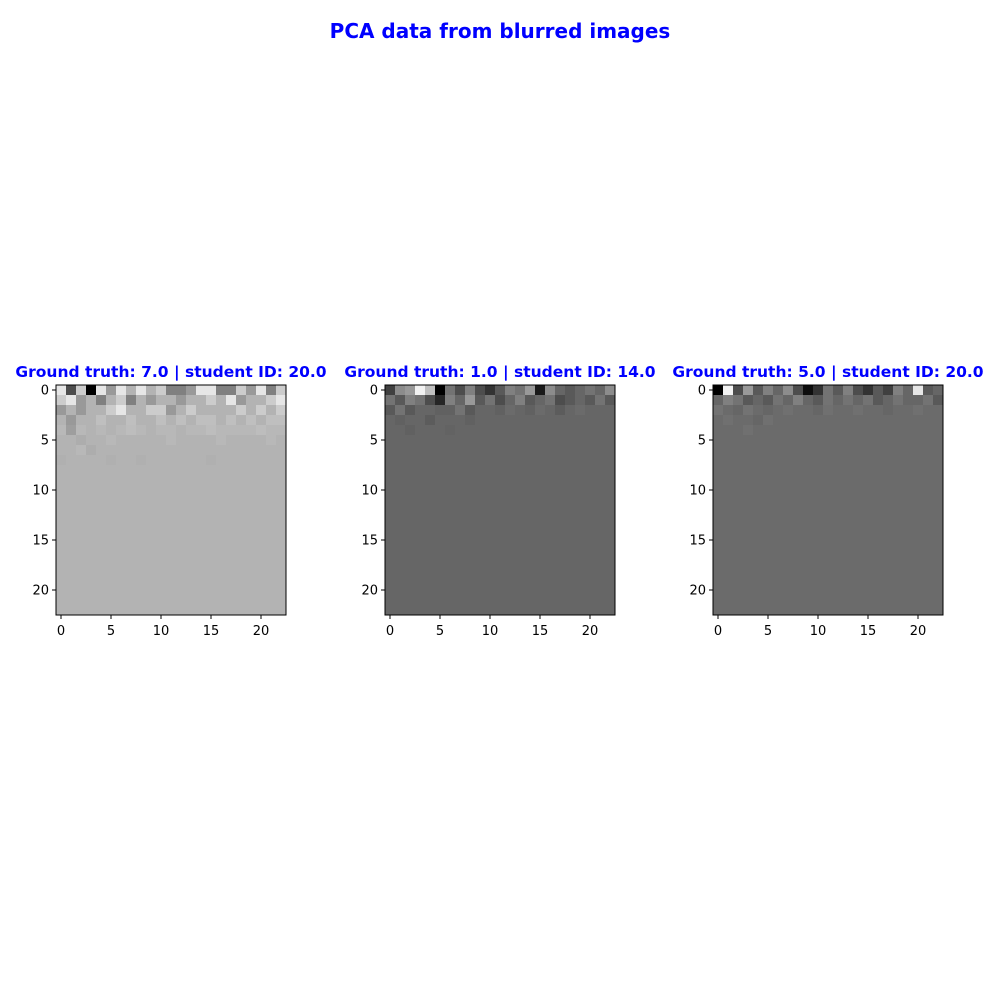 The width and height of the screenshot is (1000, 1000). I want to click on x-tick-label: 5, so click(440, 631).